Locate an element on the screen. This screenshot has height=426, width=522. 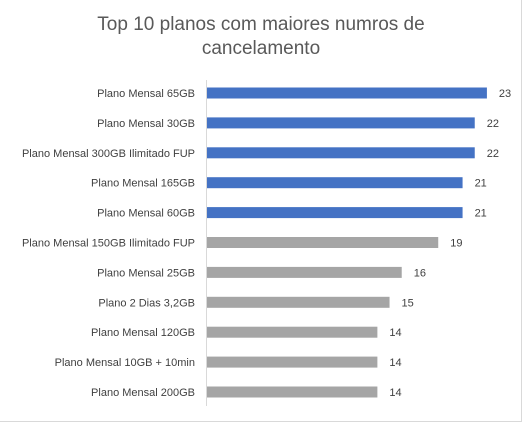
category-label: Plano Mensal 65GB is located at coordinates (146, 94).